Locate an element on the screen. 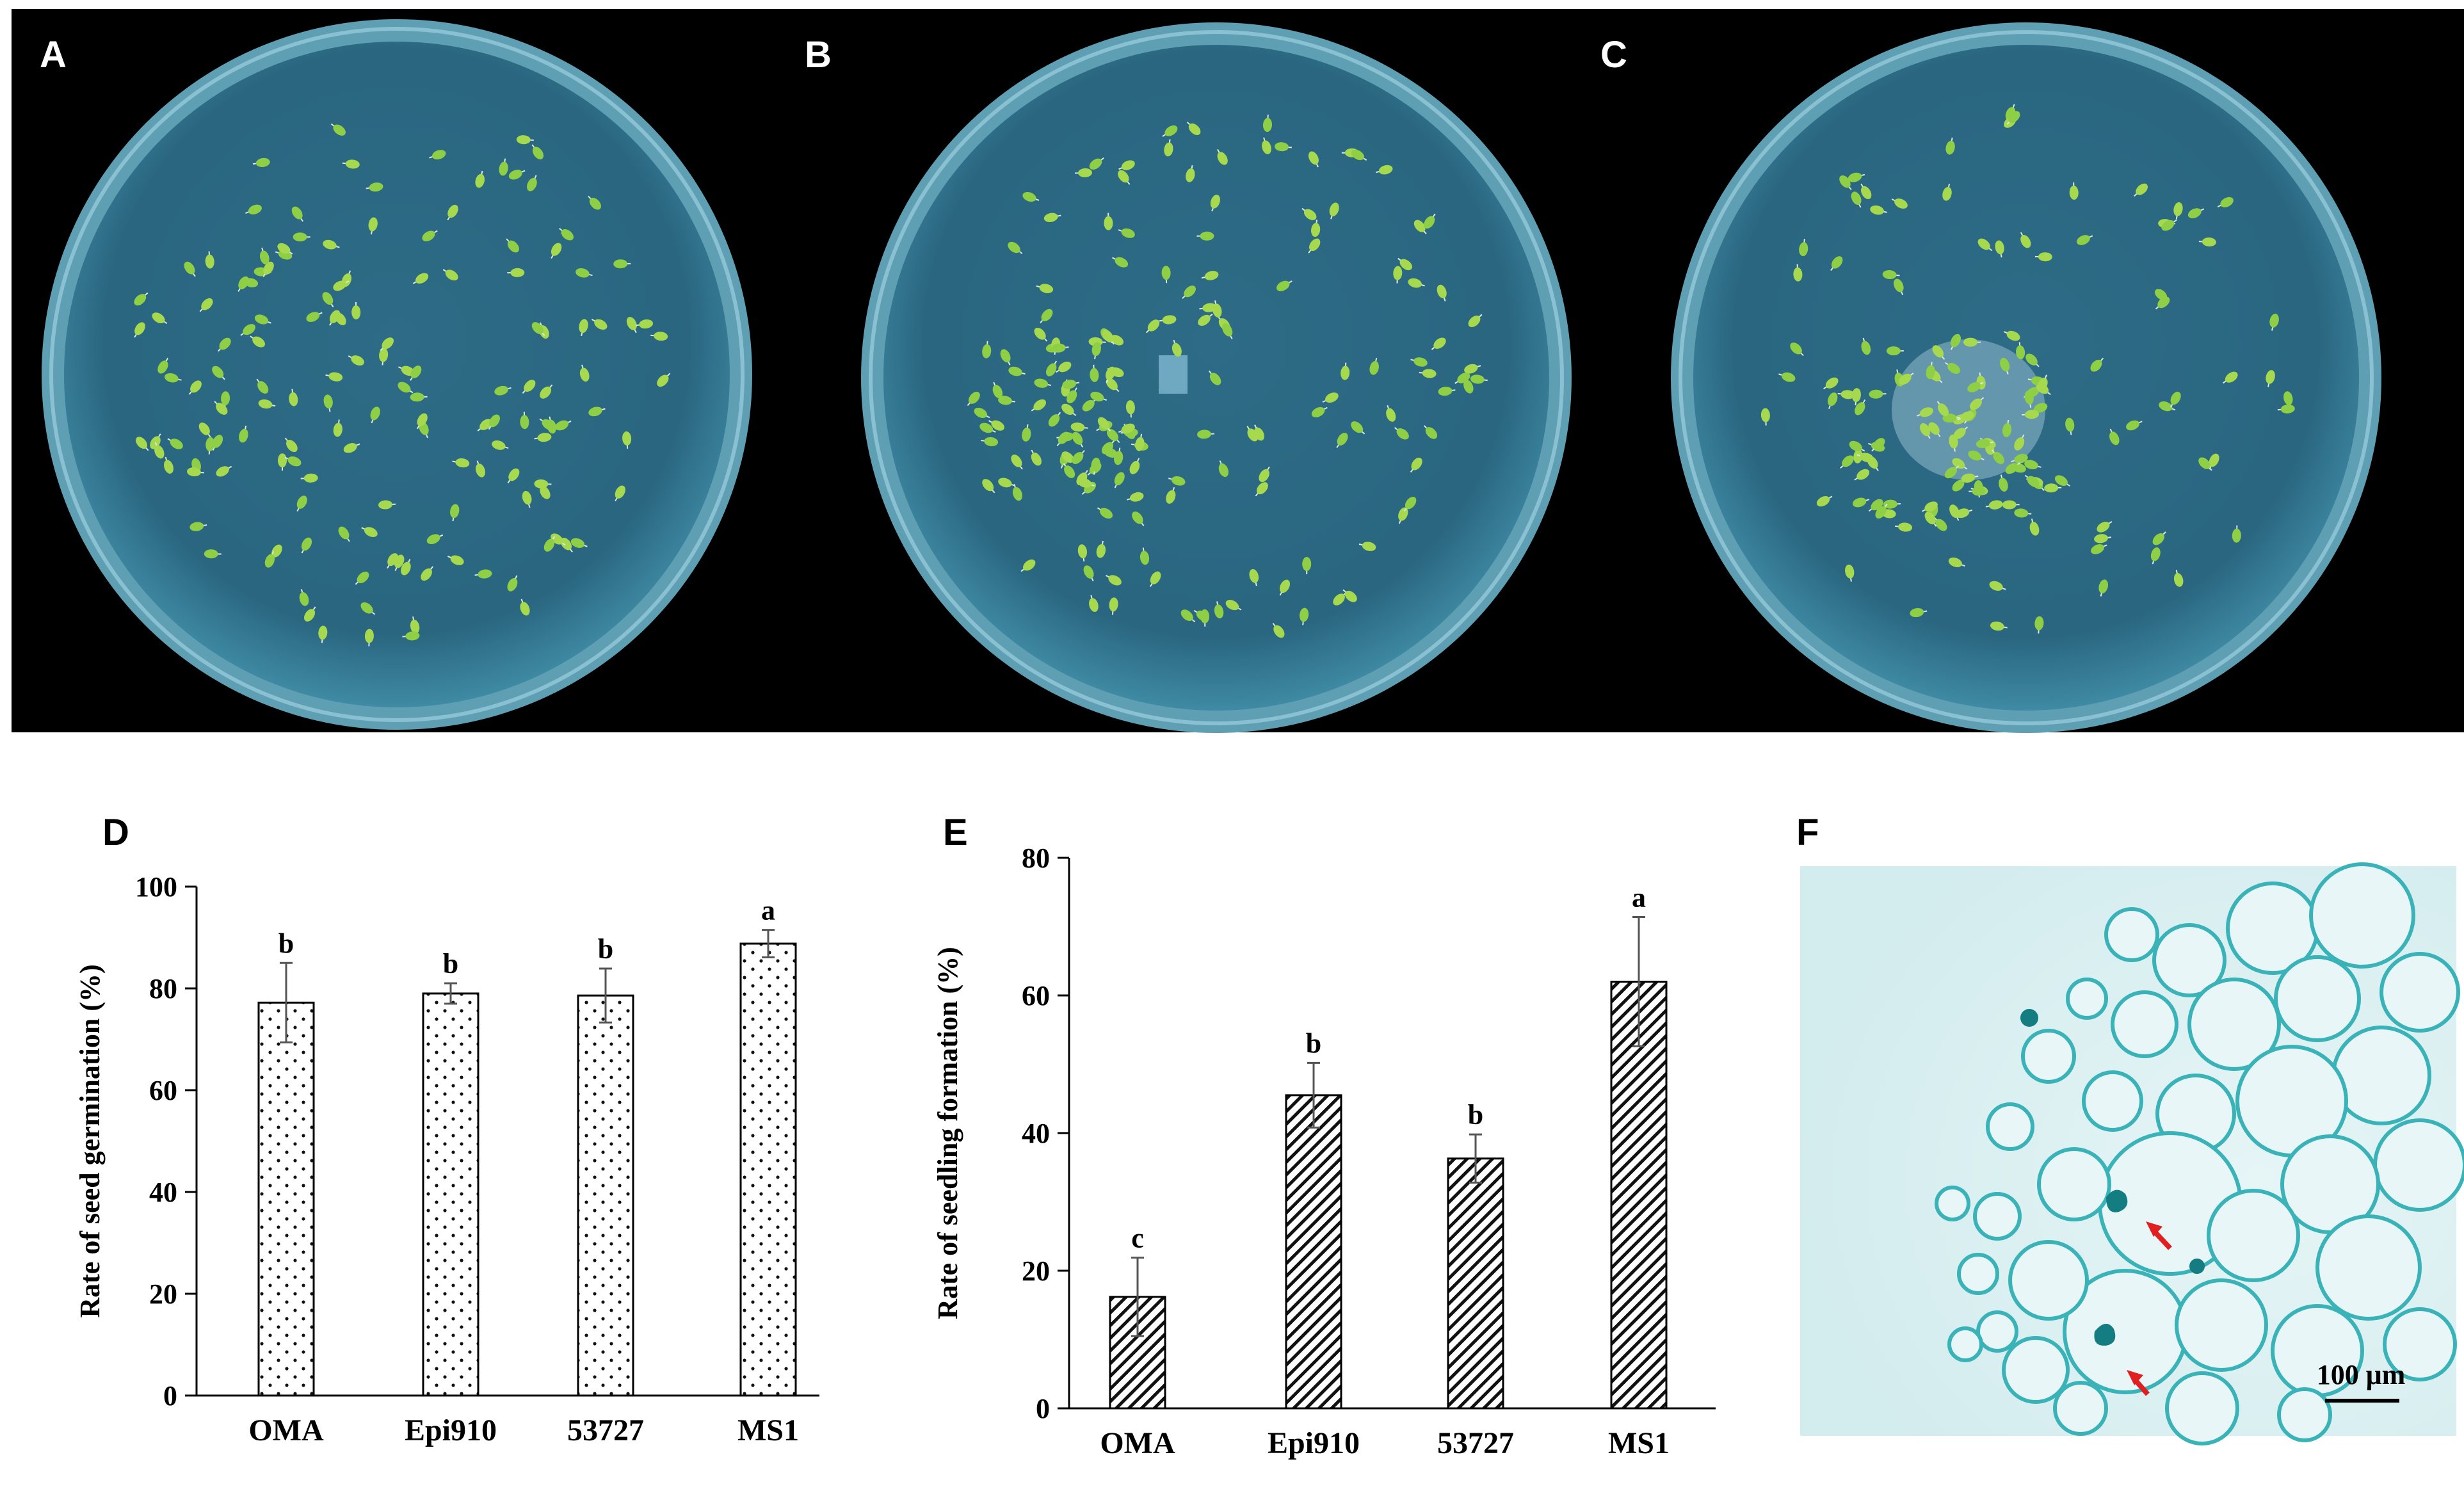 The width and height of the screenshot is (2464, 1489). y-tick-label: 100 is located at coordinates (156, 887).